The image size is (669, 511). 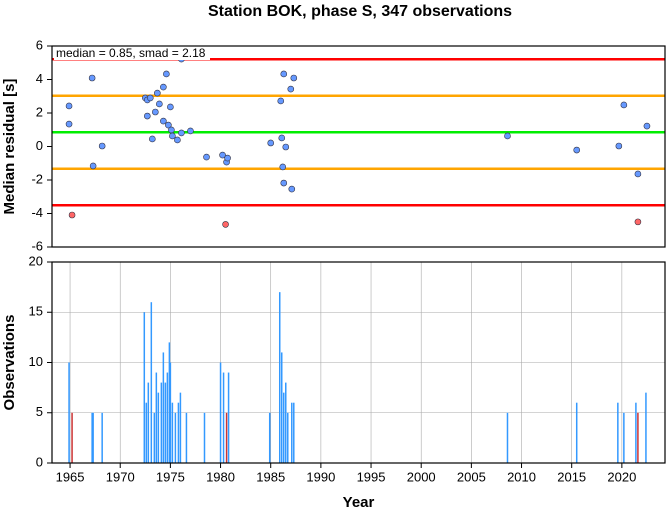 What do you see at coordinates (70, 476) in the screenshot?
I see `x-tick-label: 1965` at bounding box center [70, 476].